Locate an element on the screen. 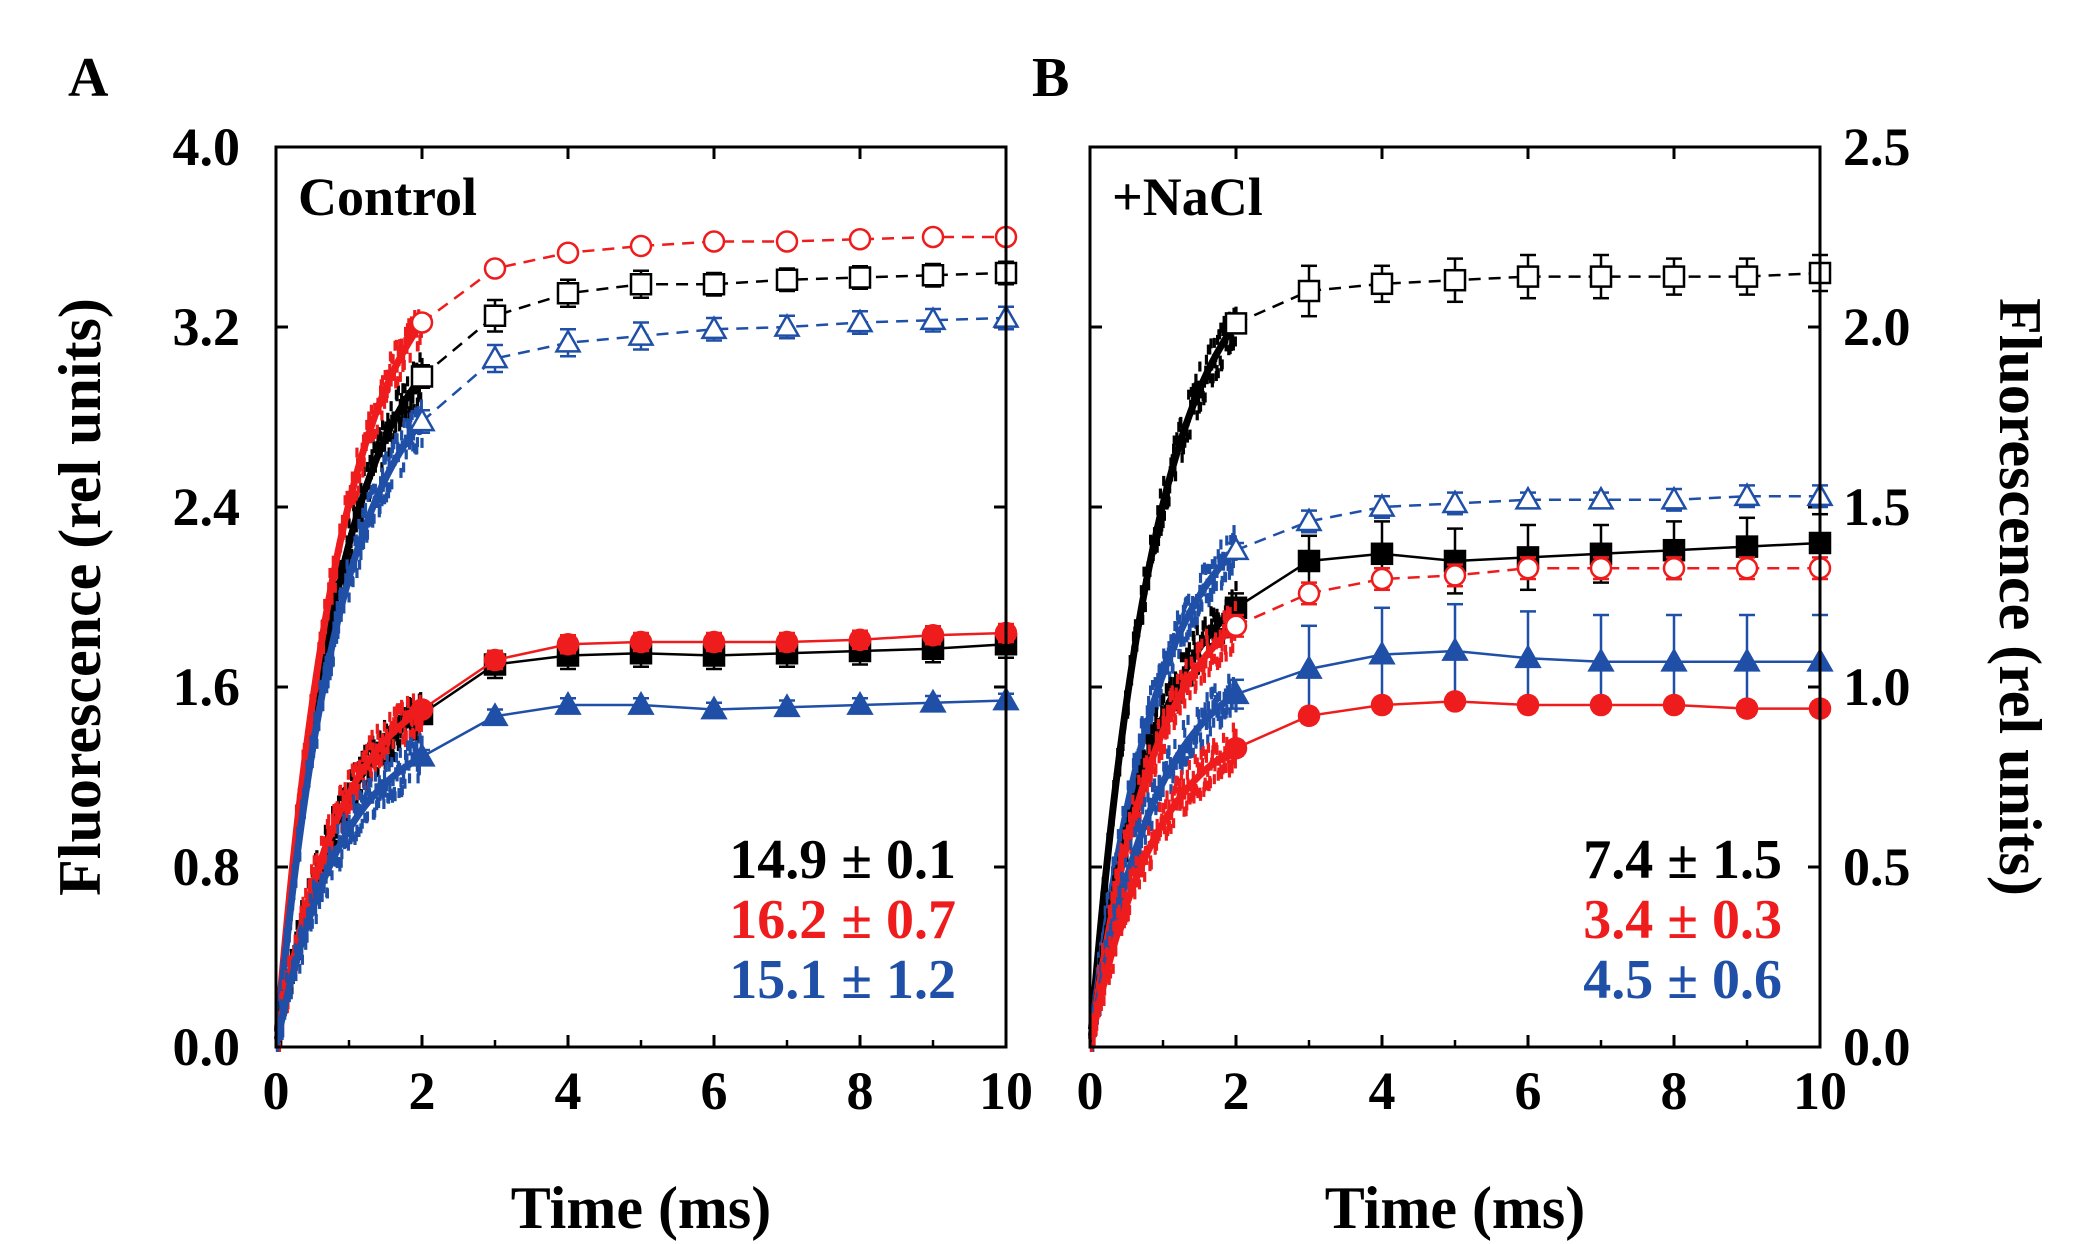 The height and width of the screenshot is (1244, 2076). series-a-red-circle-filled is located at coordinates (646, 836).